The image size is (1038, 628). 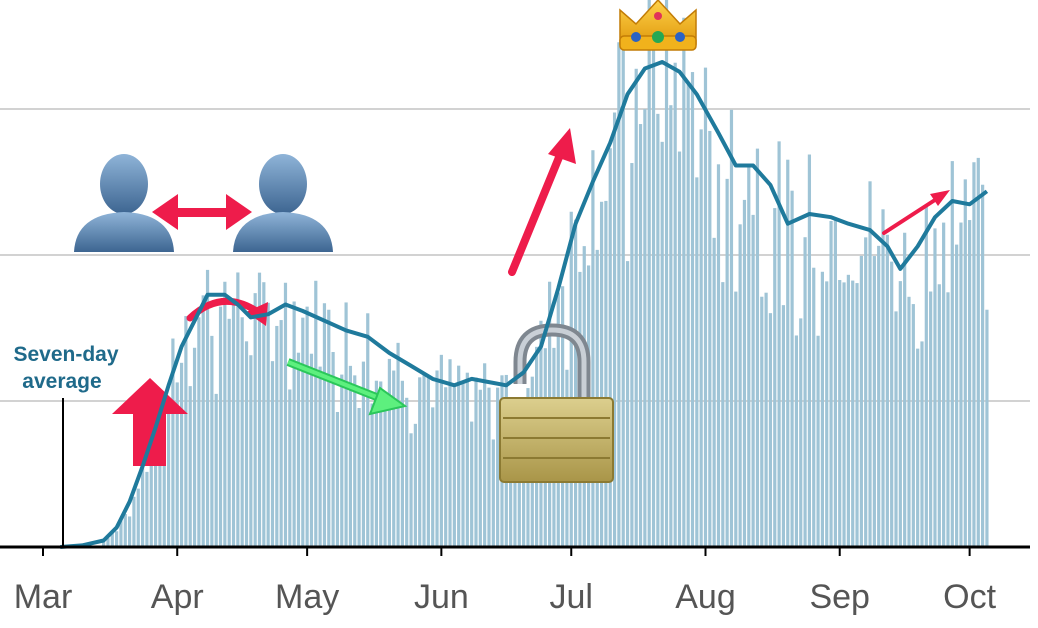 What do you see at coordinates (969, 597) in the screenshot?
I see `x-tick-label: Oct` at bounding box center [969, 597].